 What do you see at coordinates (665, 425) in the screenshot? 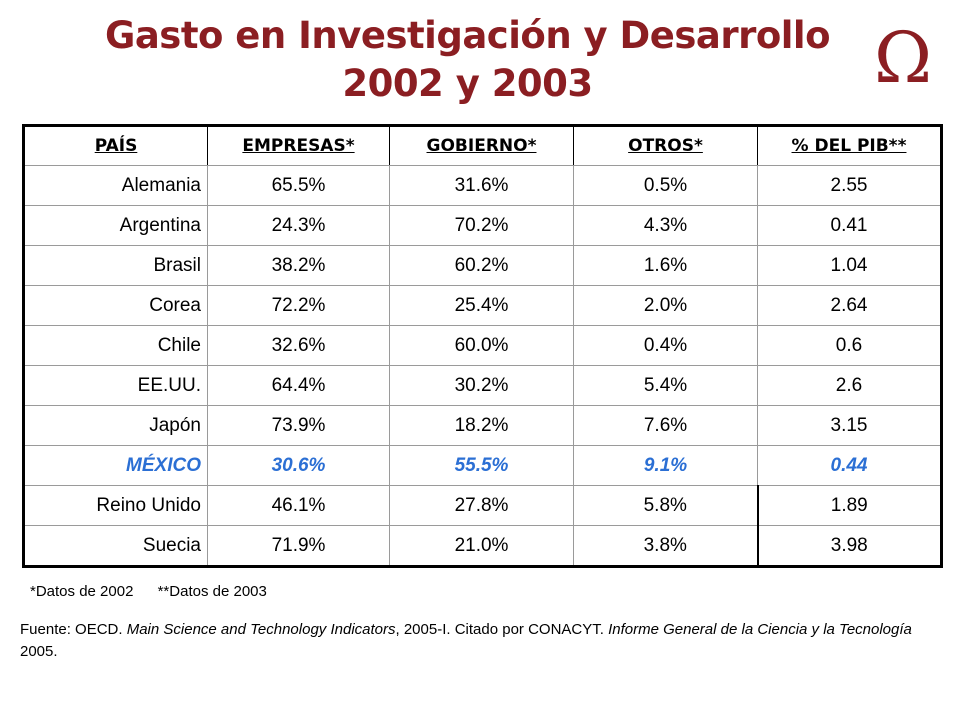
I see `cell-otros: 7.6%` at bounding box center [665, 425].